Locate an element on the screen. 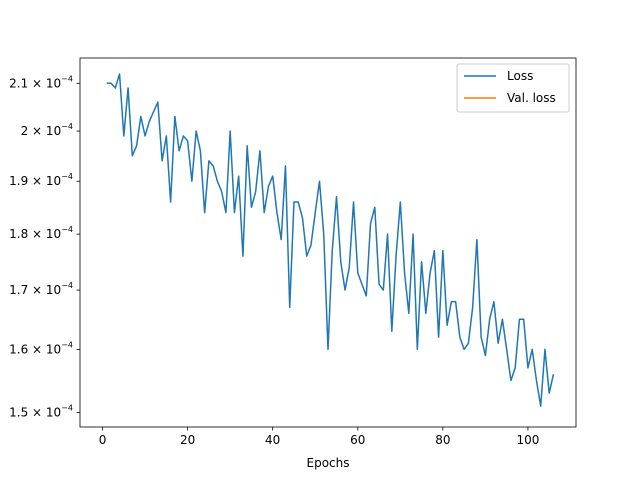 The height and width of the screenshot is (480, 640). y-tick-label: 1.9 × 10⁻⁴ is located at coordinates (41, 180).